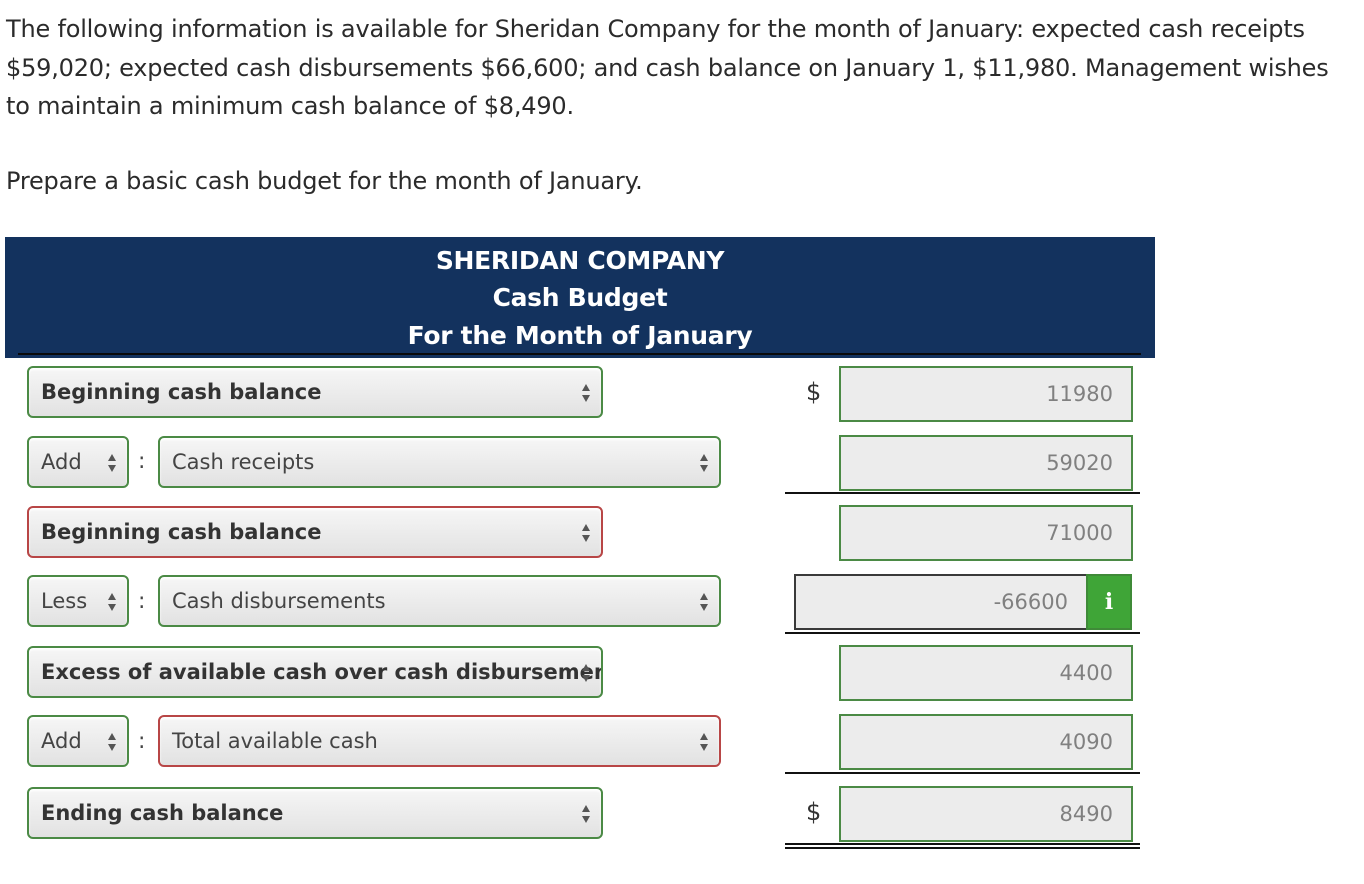 The width and height of the screenshot is (1364, 884). I want to click on header-underline, so click(579, 354).